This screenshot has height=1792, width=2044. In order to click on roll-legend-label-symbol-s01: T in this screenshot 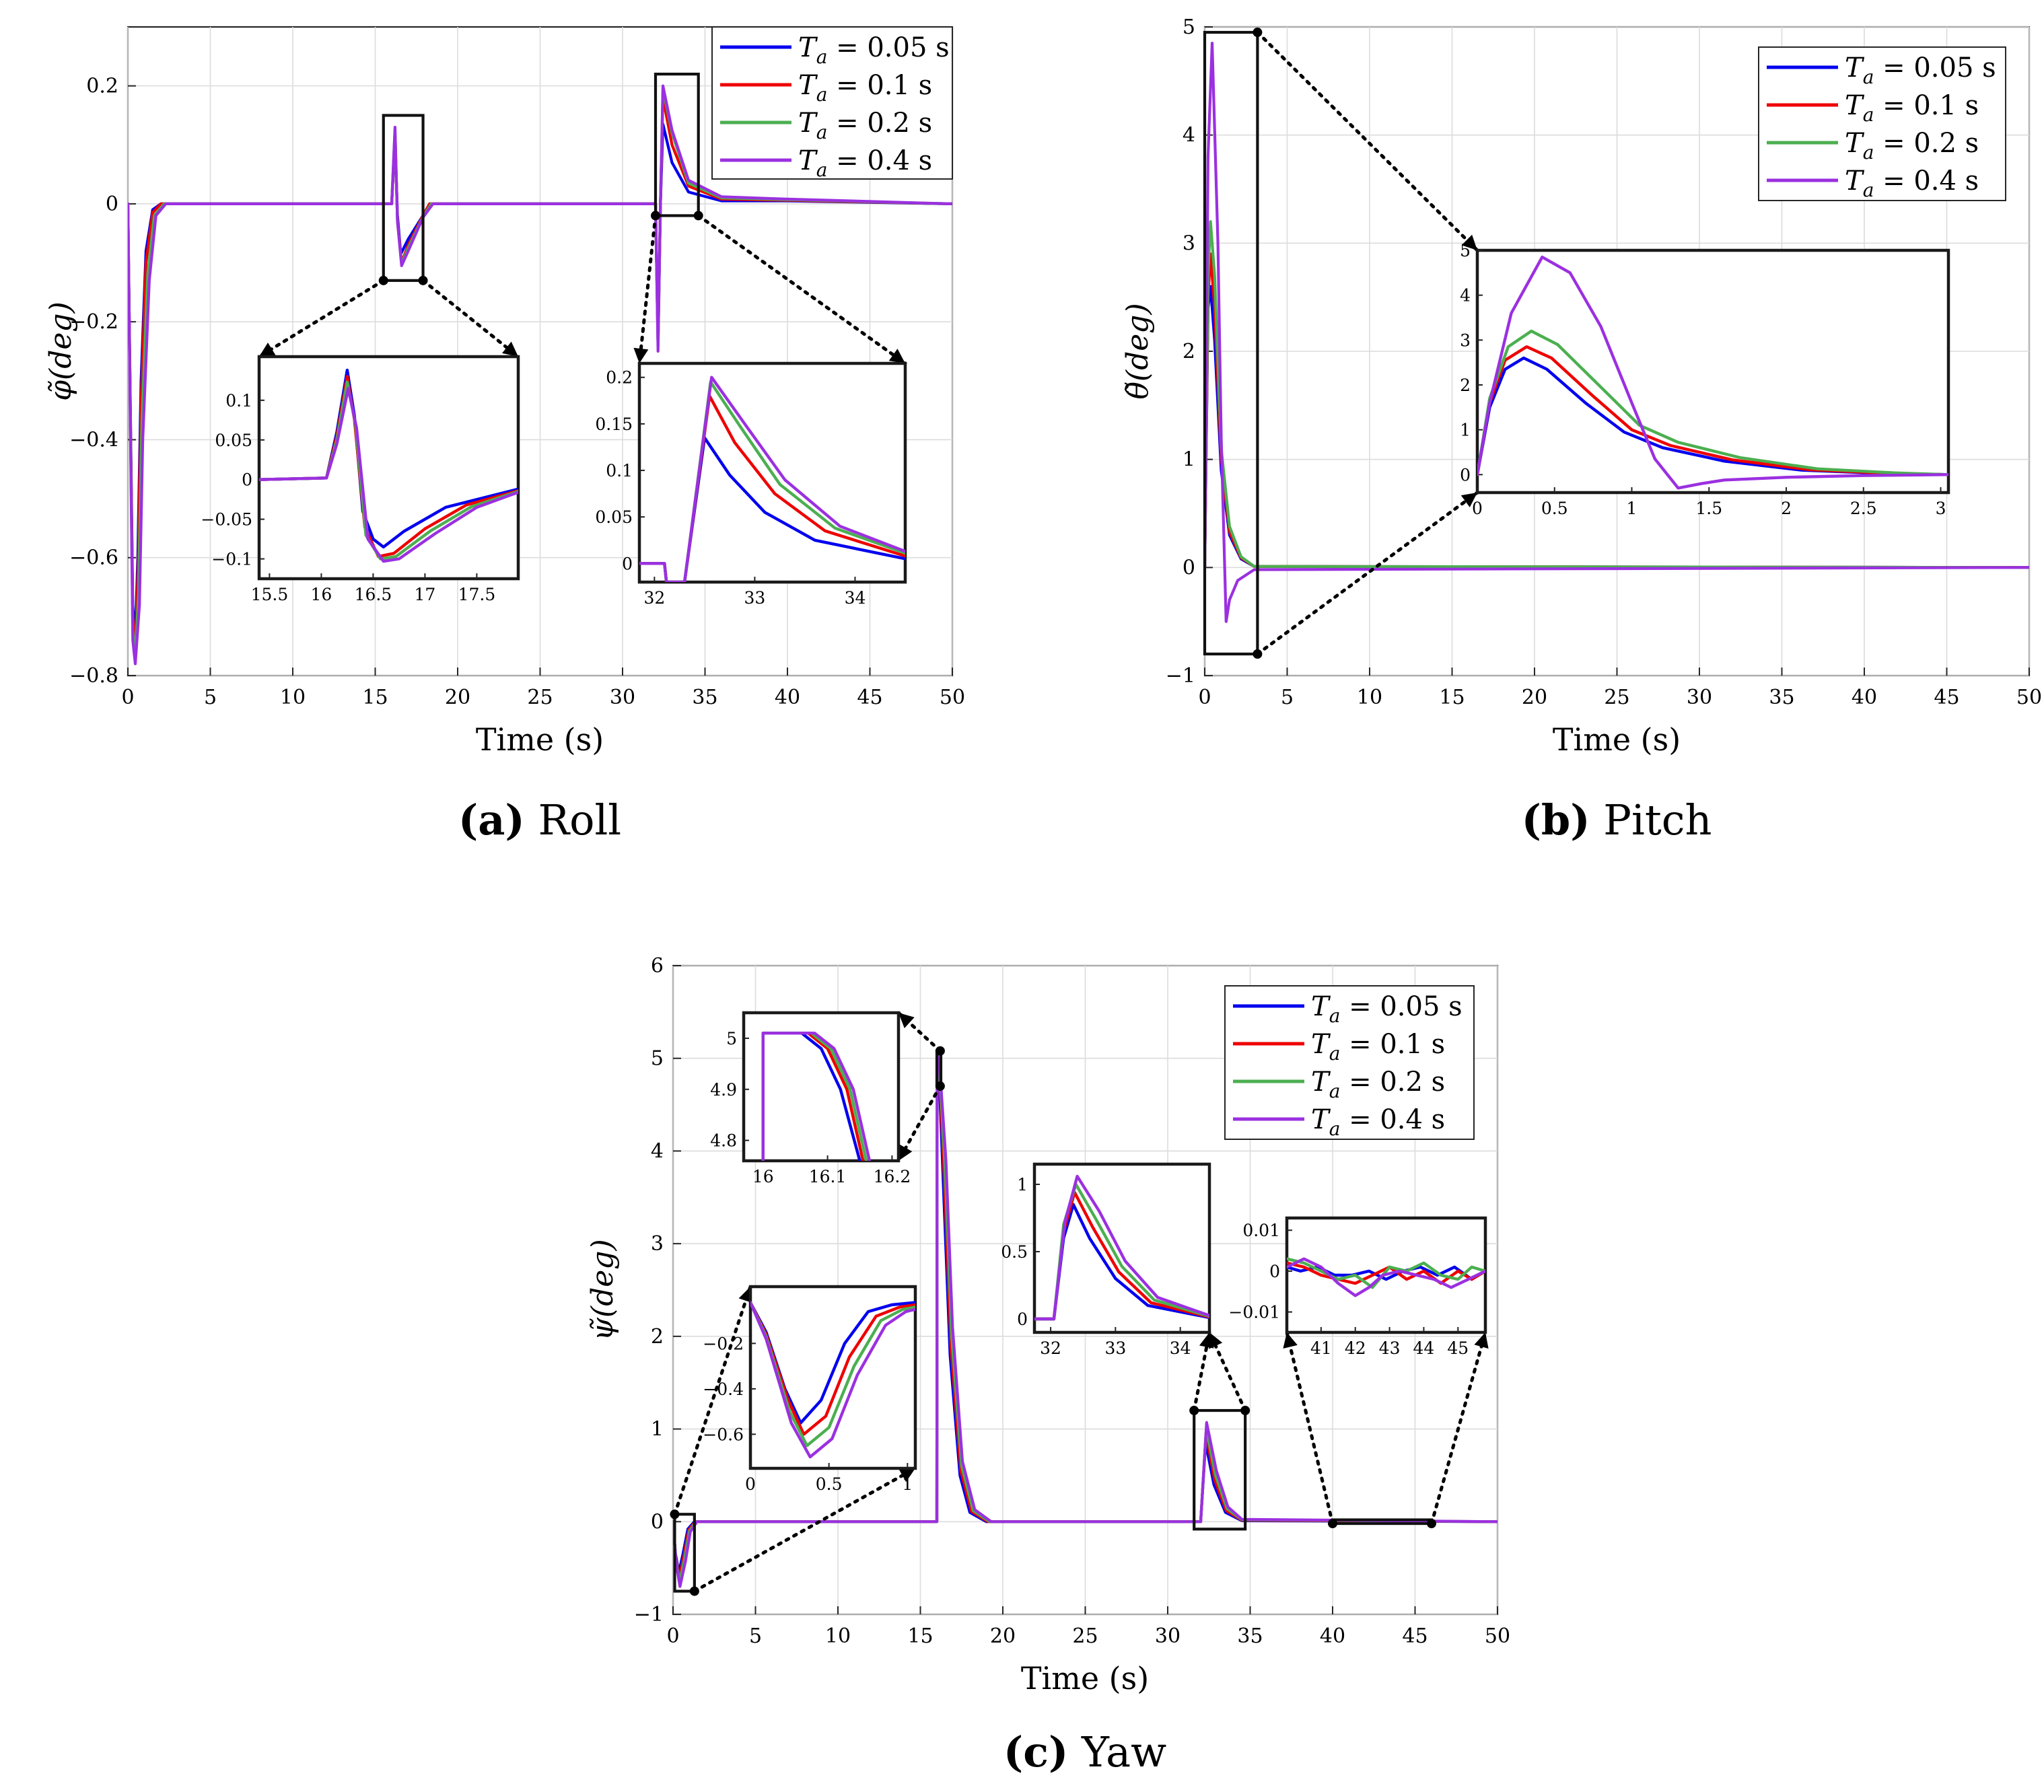, I will do `click(808, 85)`.